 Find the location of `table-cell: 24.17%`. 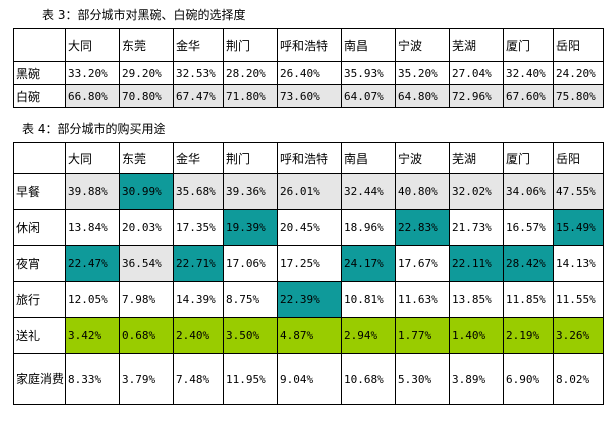

table-cell: 24.17% is located at coordinates (368, 263).